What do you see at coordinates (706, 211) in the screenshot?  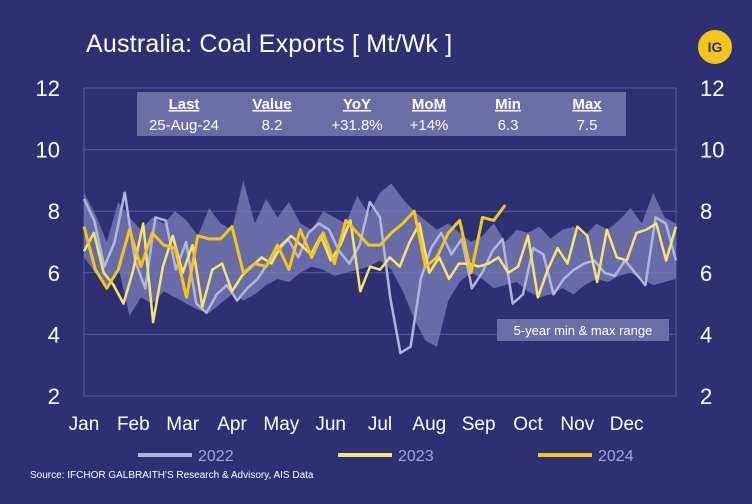 I see `y-tick-right: 8` at bounding box center [706, 211].